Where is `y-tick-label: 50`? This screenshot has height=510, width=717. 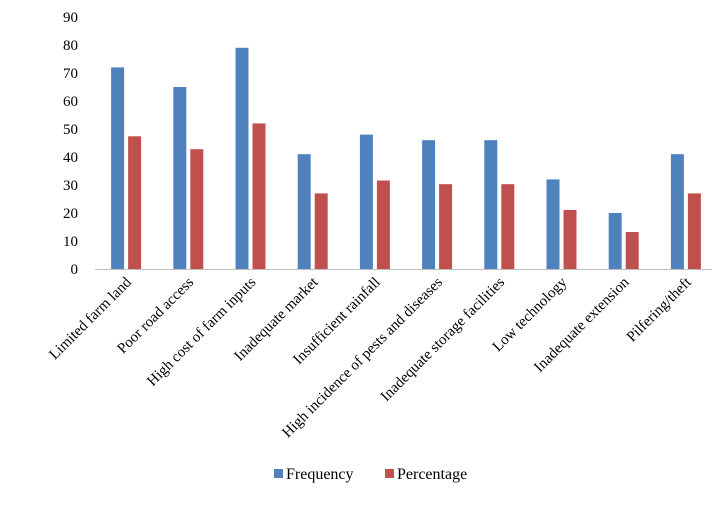
y-tick-label: 50 is located at coordinates (70, 130).